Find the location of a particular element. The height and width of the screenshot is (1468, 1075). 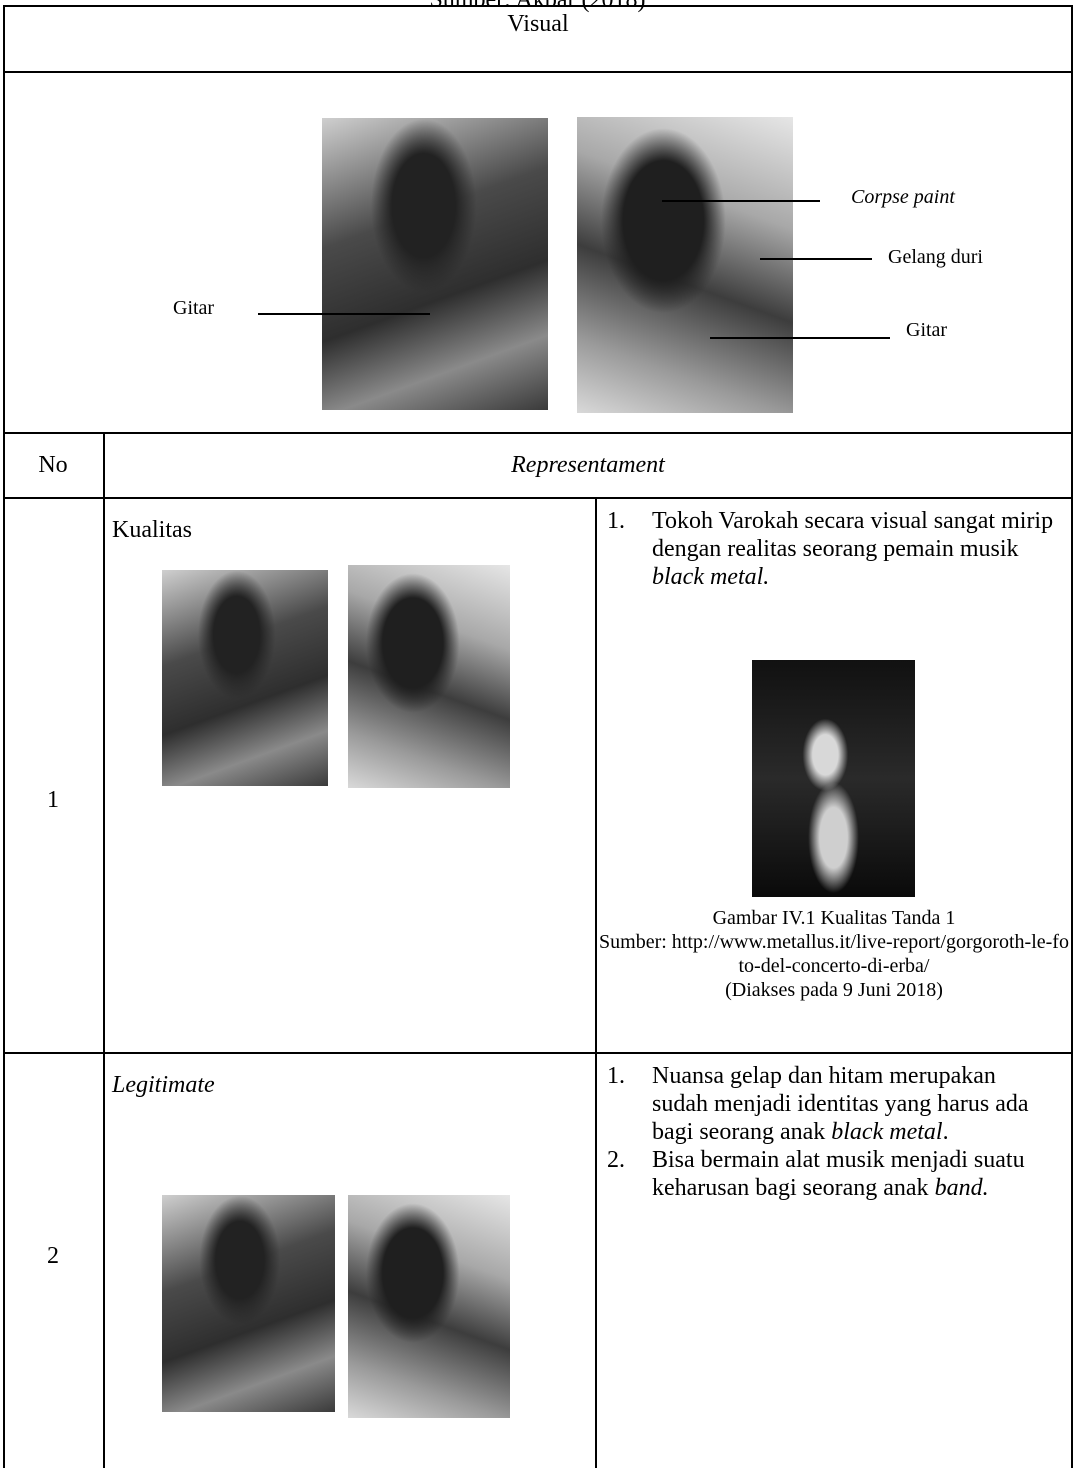

caption: Gambar IV.1 Kualitas Tanda 1 is located at coordinates (834, 918).